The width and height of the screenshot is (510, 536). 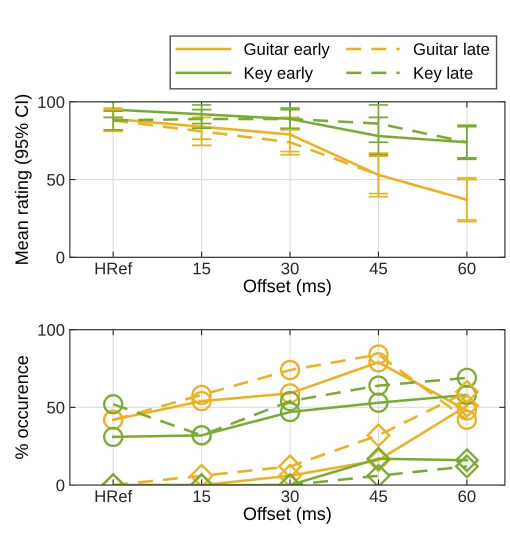 I want to click on legend-label: Key early, so click(x=278, y=74).